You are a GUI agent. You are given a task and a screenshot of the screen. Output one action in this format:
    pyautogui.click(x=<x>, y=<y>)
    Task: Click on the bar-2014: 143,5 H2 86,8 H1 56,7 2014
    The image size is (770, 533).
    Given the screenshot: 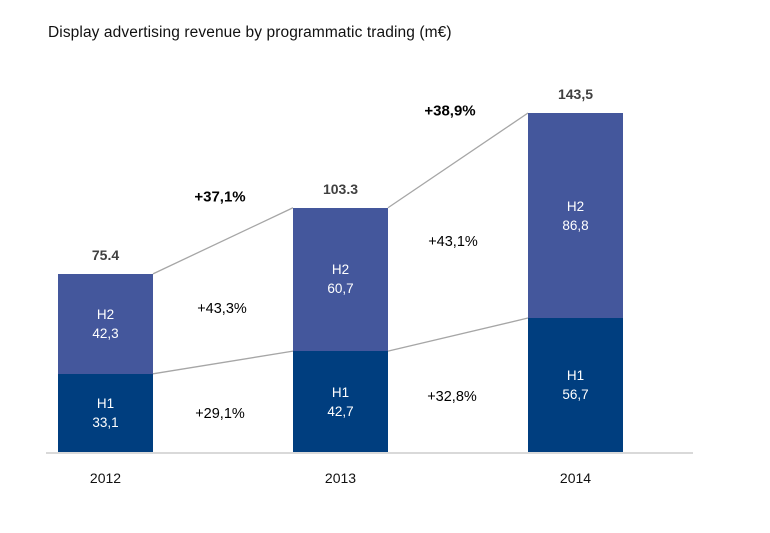 What is the action you would take?
    pyautogui.click(x=575, y=266)
    